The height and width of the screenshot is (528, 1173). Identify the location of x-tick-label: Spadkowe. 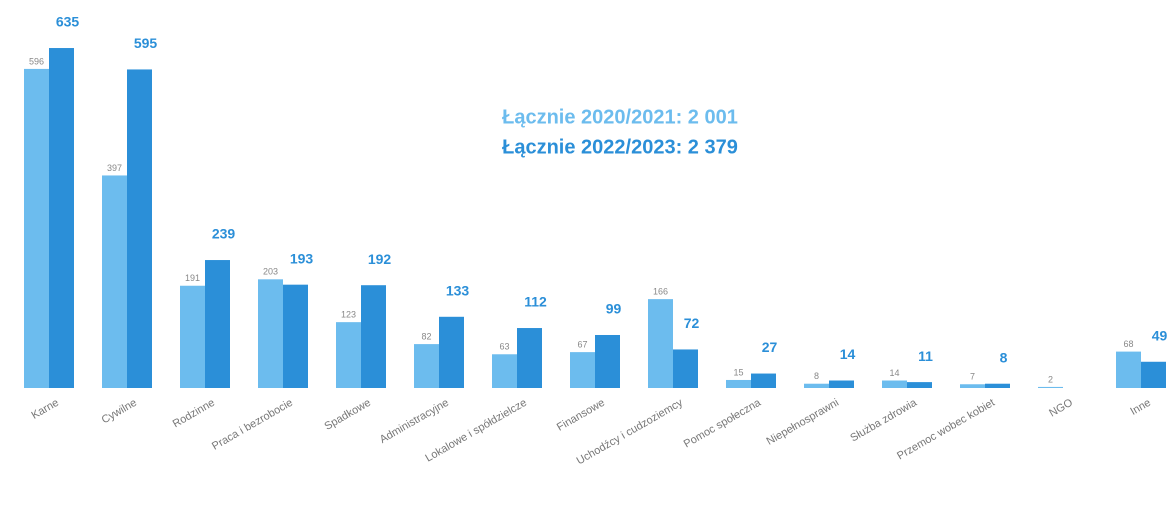
(347, 415).